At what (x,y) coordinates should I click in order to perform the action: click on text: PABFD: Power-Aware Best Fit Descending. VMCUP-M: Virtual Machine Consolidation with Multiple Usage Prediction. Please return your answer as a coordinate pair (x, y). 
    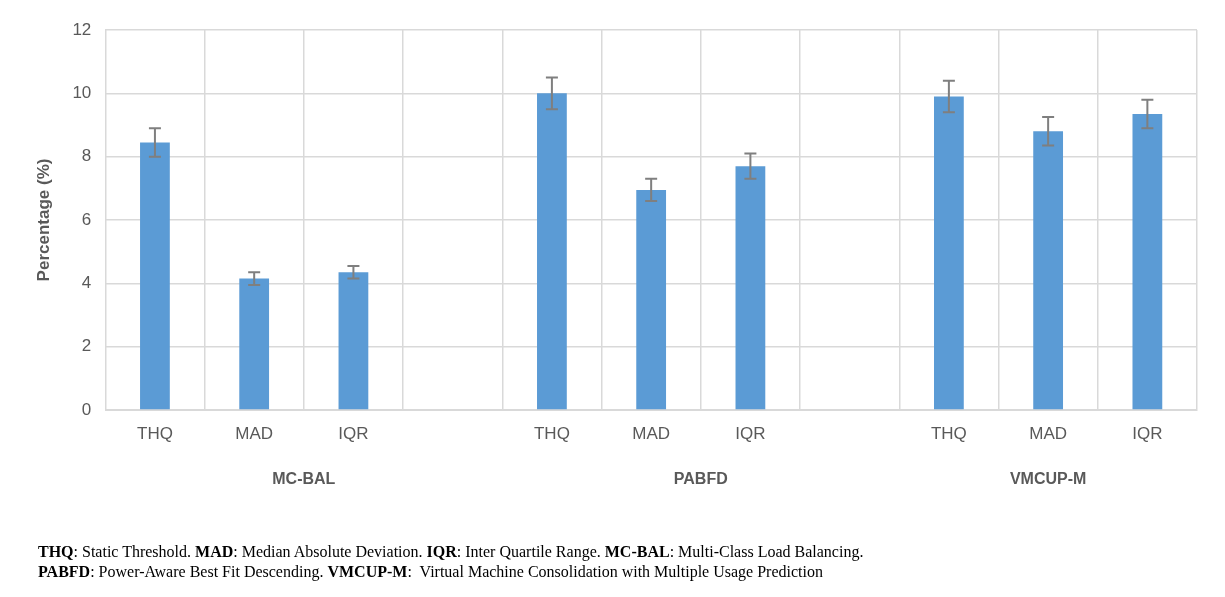
    Looking at the image, I should click on (431, 572).